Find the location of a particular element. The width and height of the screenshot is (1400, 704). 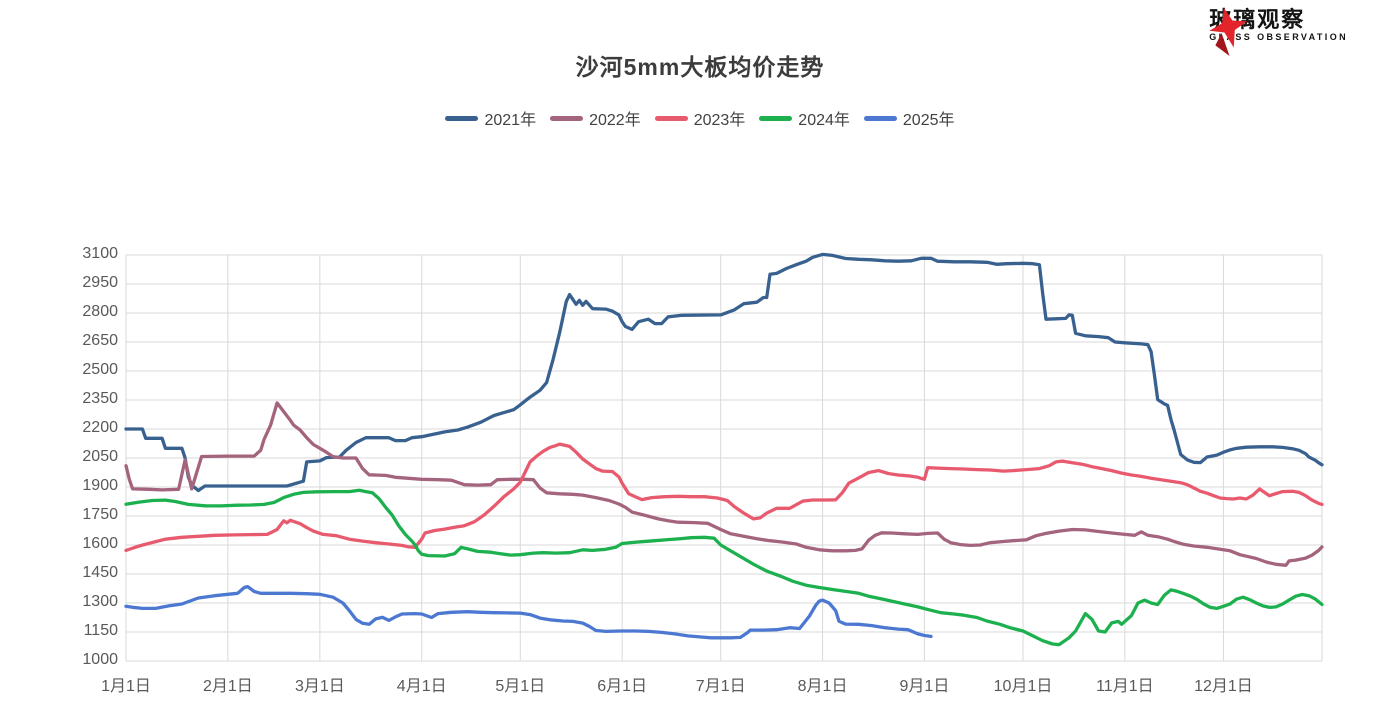

x-axis-label: 5月1日 is located at coordinates (520, 686).